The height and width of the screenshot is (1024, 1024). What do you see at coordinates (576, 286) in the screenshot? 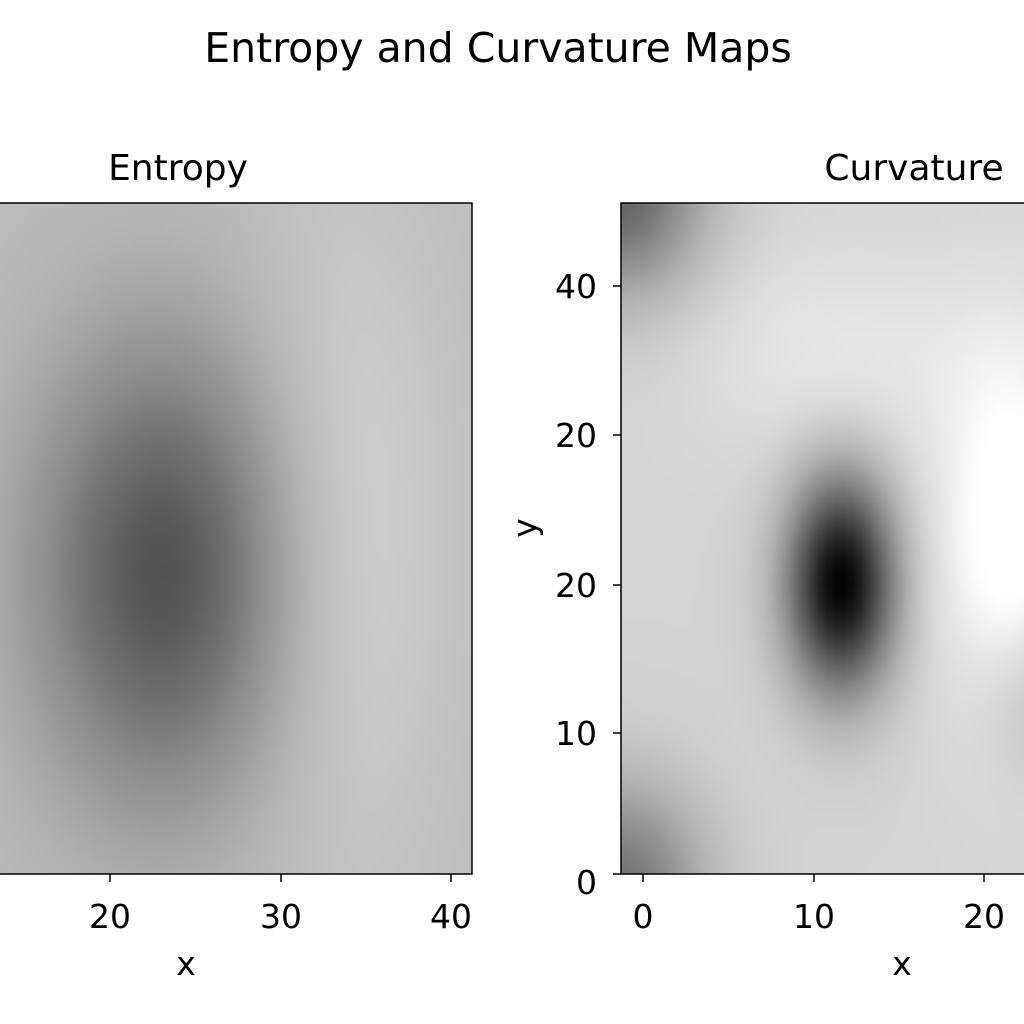
I see `curvature-y-tick-label: 40` at bounding box center [576, 286].